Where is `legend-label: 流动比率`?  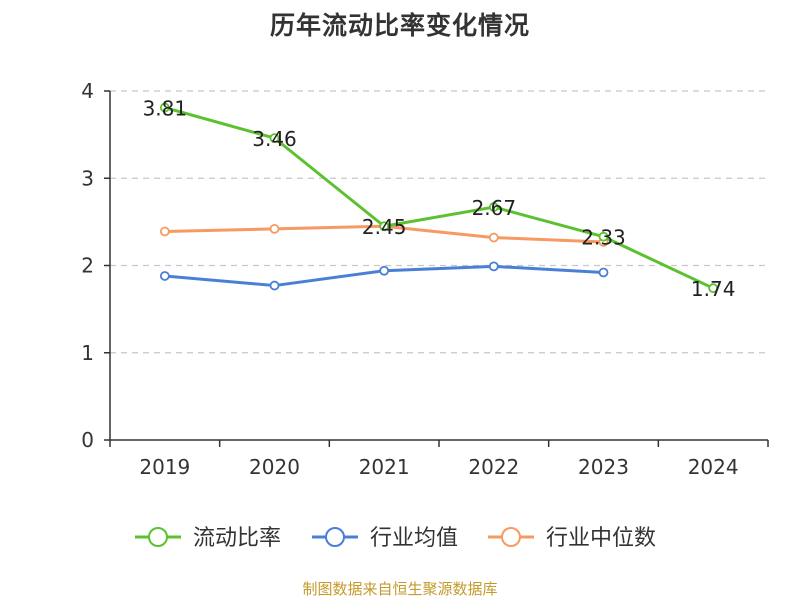
legend-label: 流动比率 is located at coordinates (237, 538).